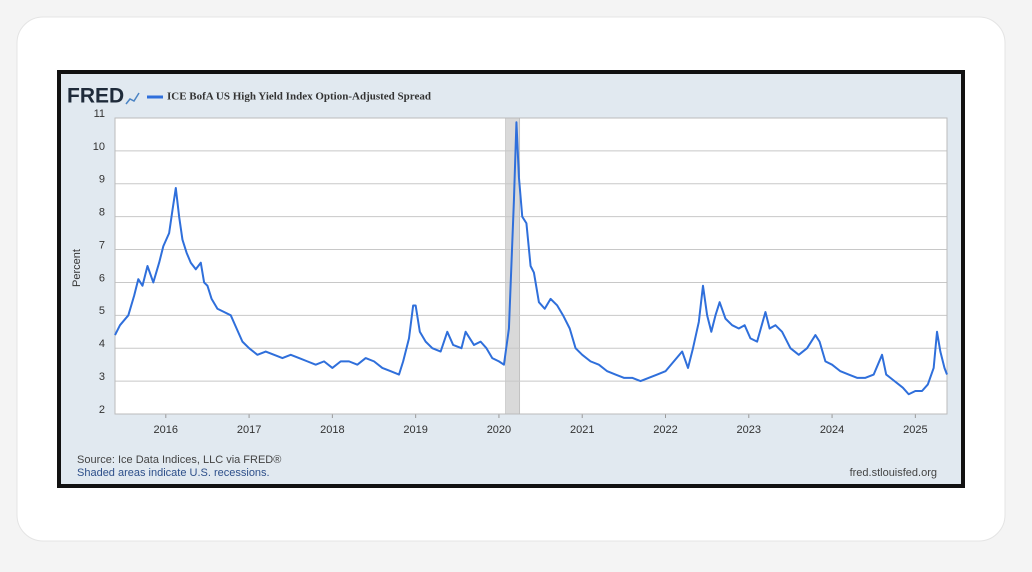 The width and height of the screenshot is (1032, 572). What do you see at coordinates (99, 114) in the screenshot?
I see `y-tick-label: 11` at bounding box center [99, 114].